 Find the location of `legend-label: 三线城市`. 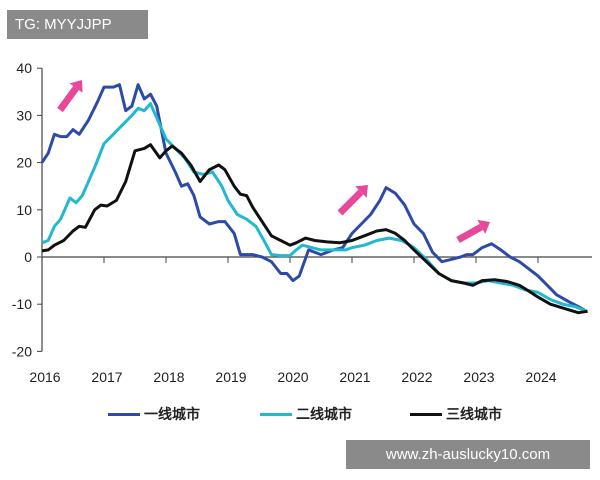

legend-label: 三线城市 is located at coordinates (474, 414).